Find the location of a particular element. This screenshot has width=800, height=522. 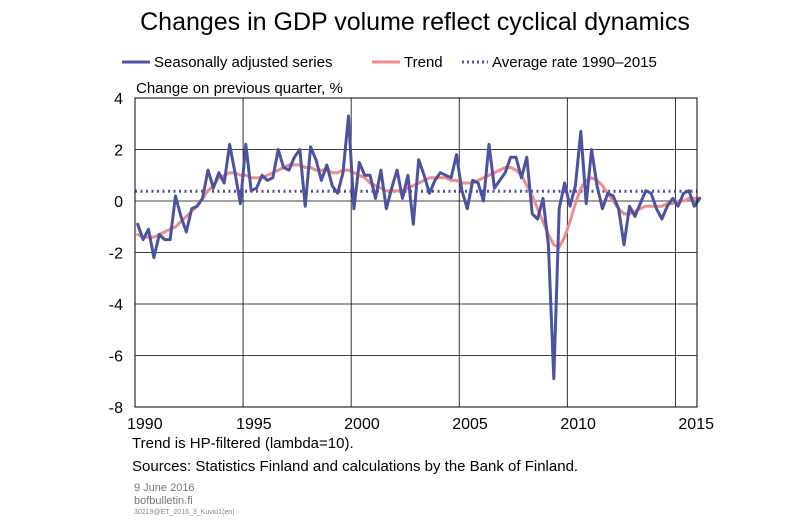

y-tick-label: 2 is located at coordinates (118, 151).